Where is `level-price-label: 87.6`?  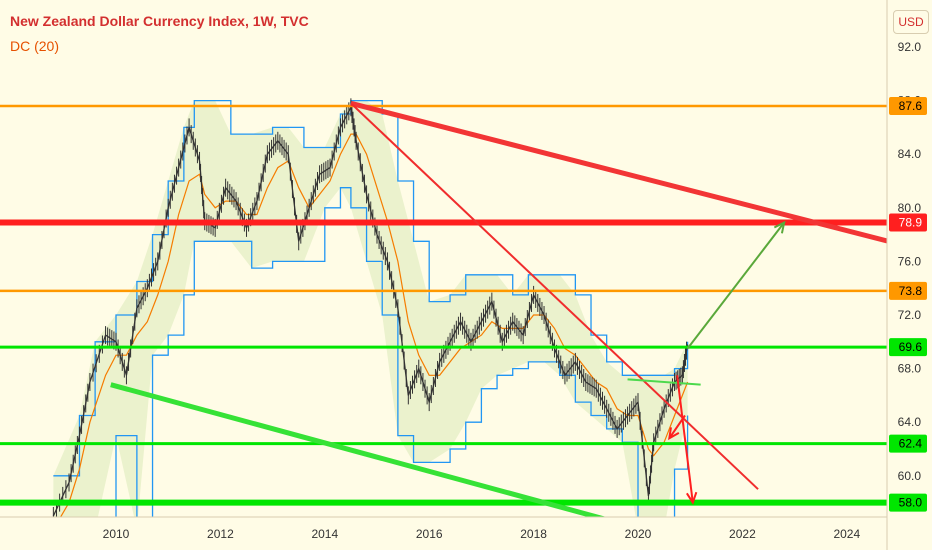 level-price-label: 87.6 is located at coordinates (911, 106).